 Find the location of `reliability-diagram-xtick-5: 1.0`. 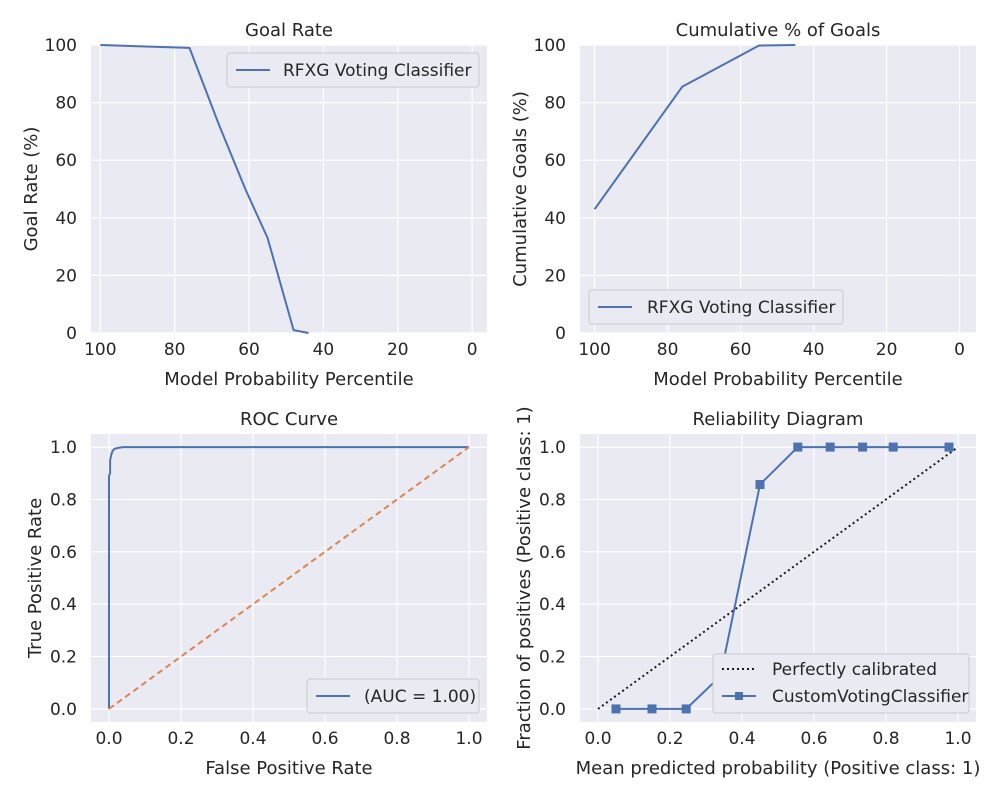

reliability-diagram-xtick-5: 1.0 is located at coordinates (957, 739).